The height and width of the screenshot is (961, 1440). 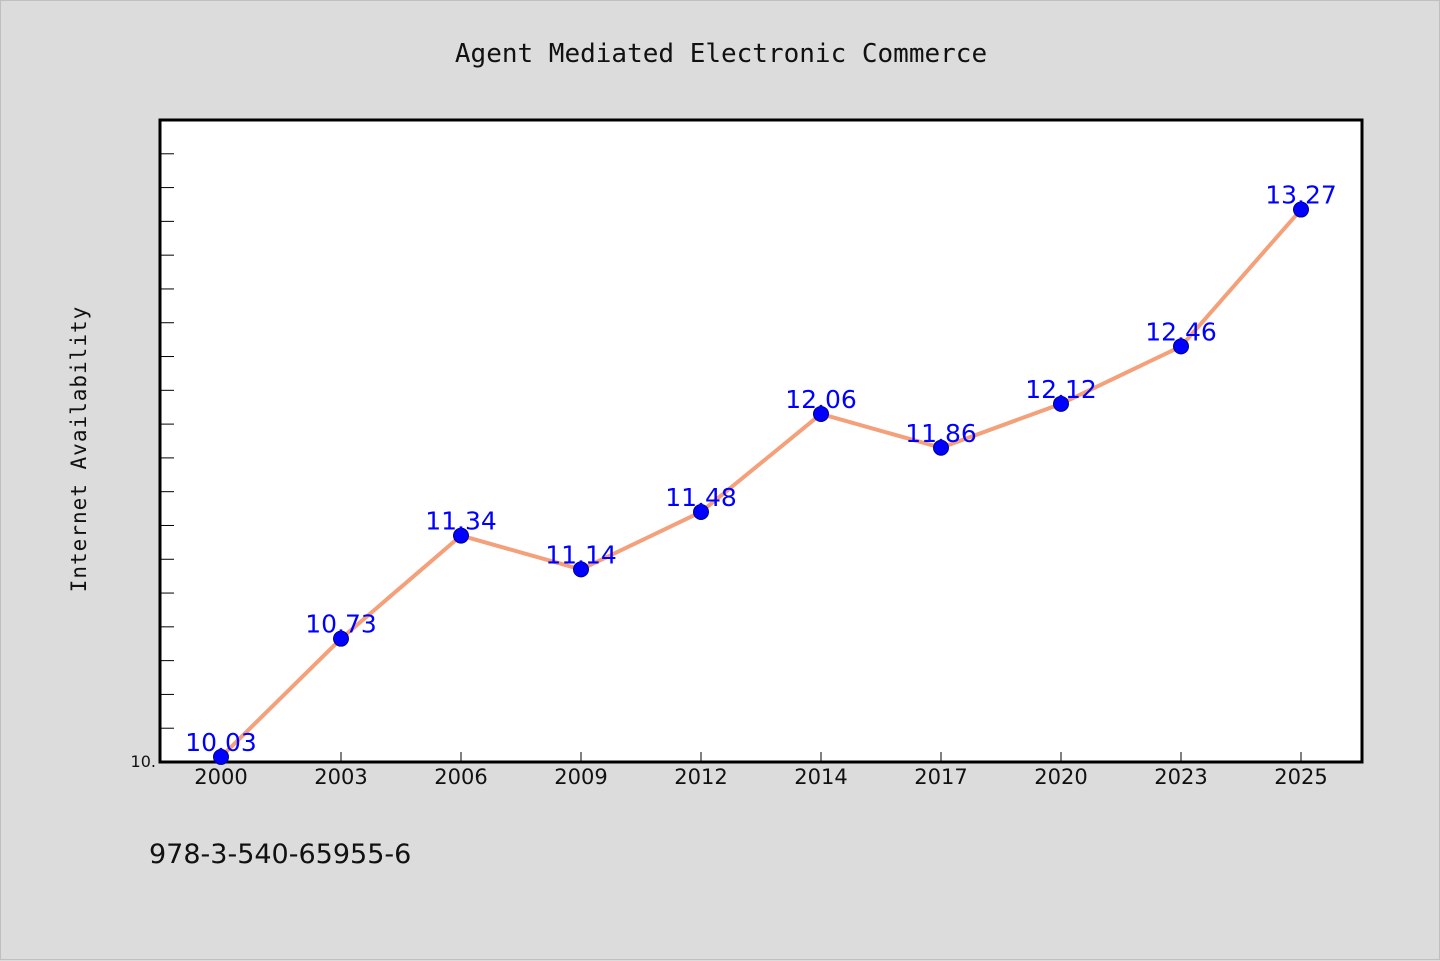 What do you see at coordinates (340, 777) in the screenshot?
I see `x-tick-label: 2003` at bounding box center [340, 777].